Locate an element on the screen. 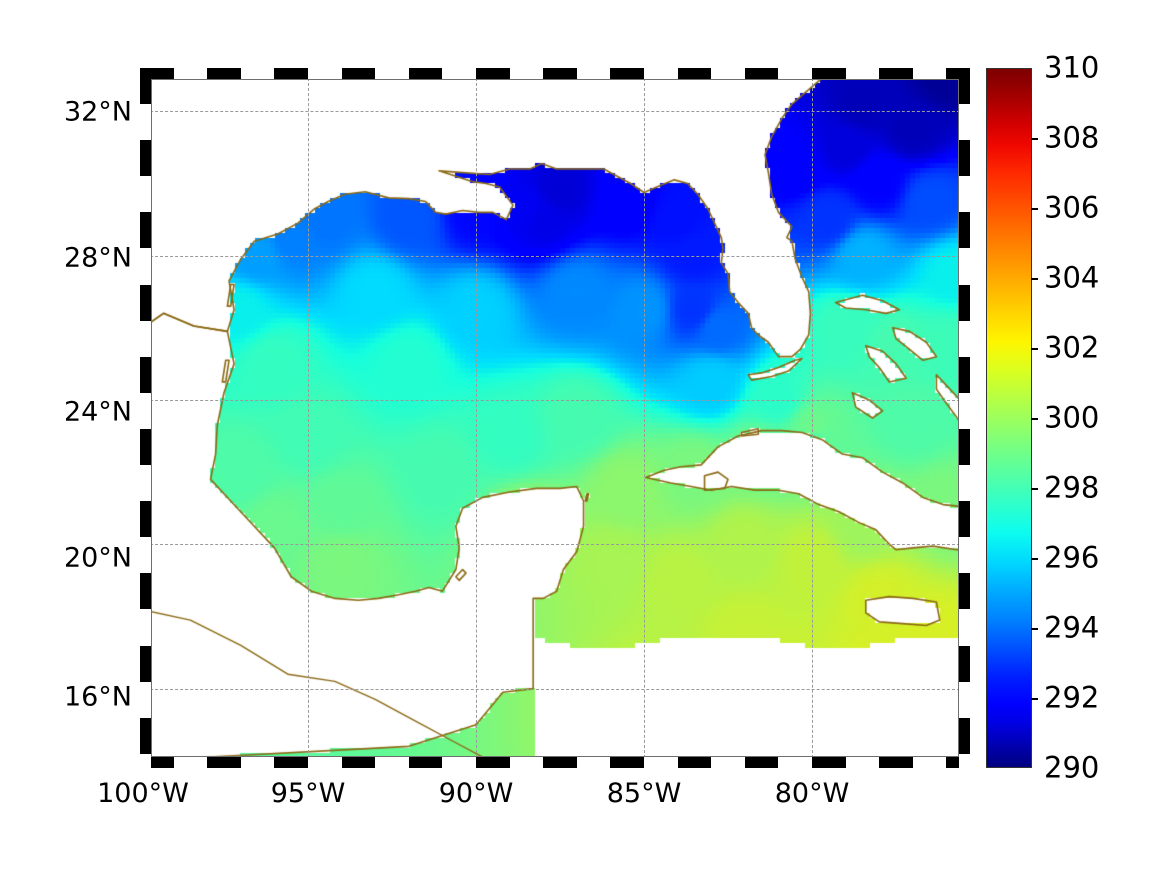  colorbar-label-292: 292 is located at coordinates (1072, 697).